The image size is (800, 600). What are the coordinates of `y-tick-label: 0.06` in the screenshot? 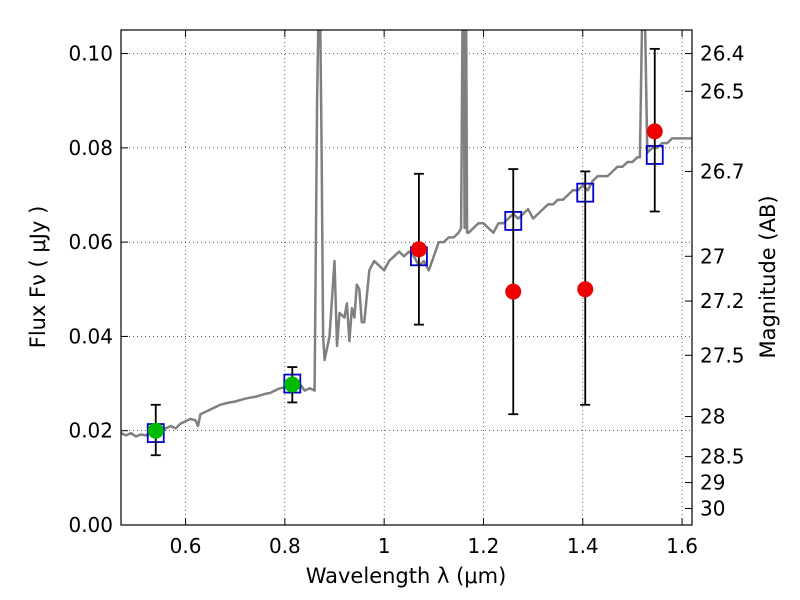 It's located at (90, 242).